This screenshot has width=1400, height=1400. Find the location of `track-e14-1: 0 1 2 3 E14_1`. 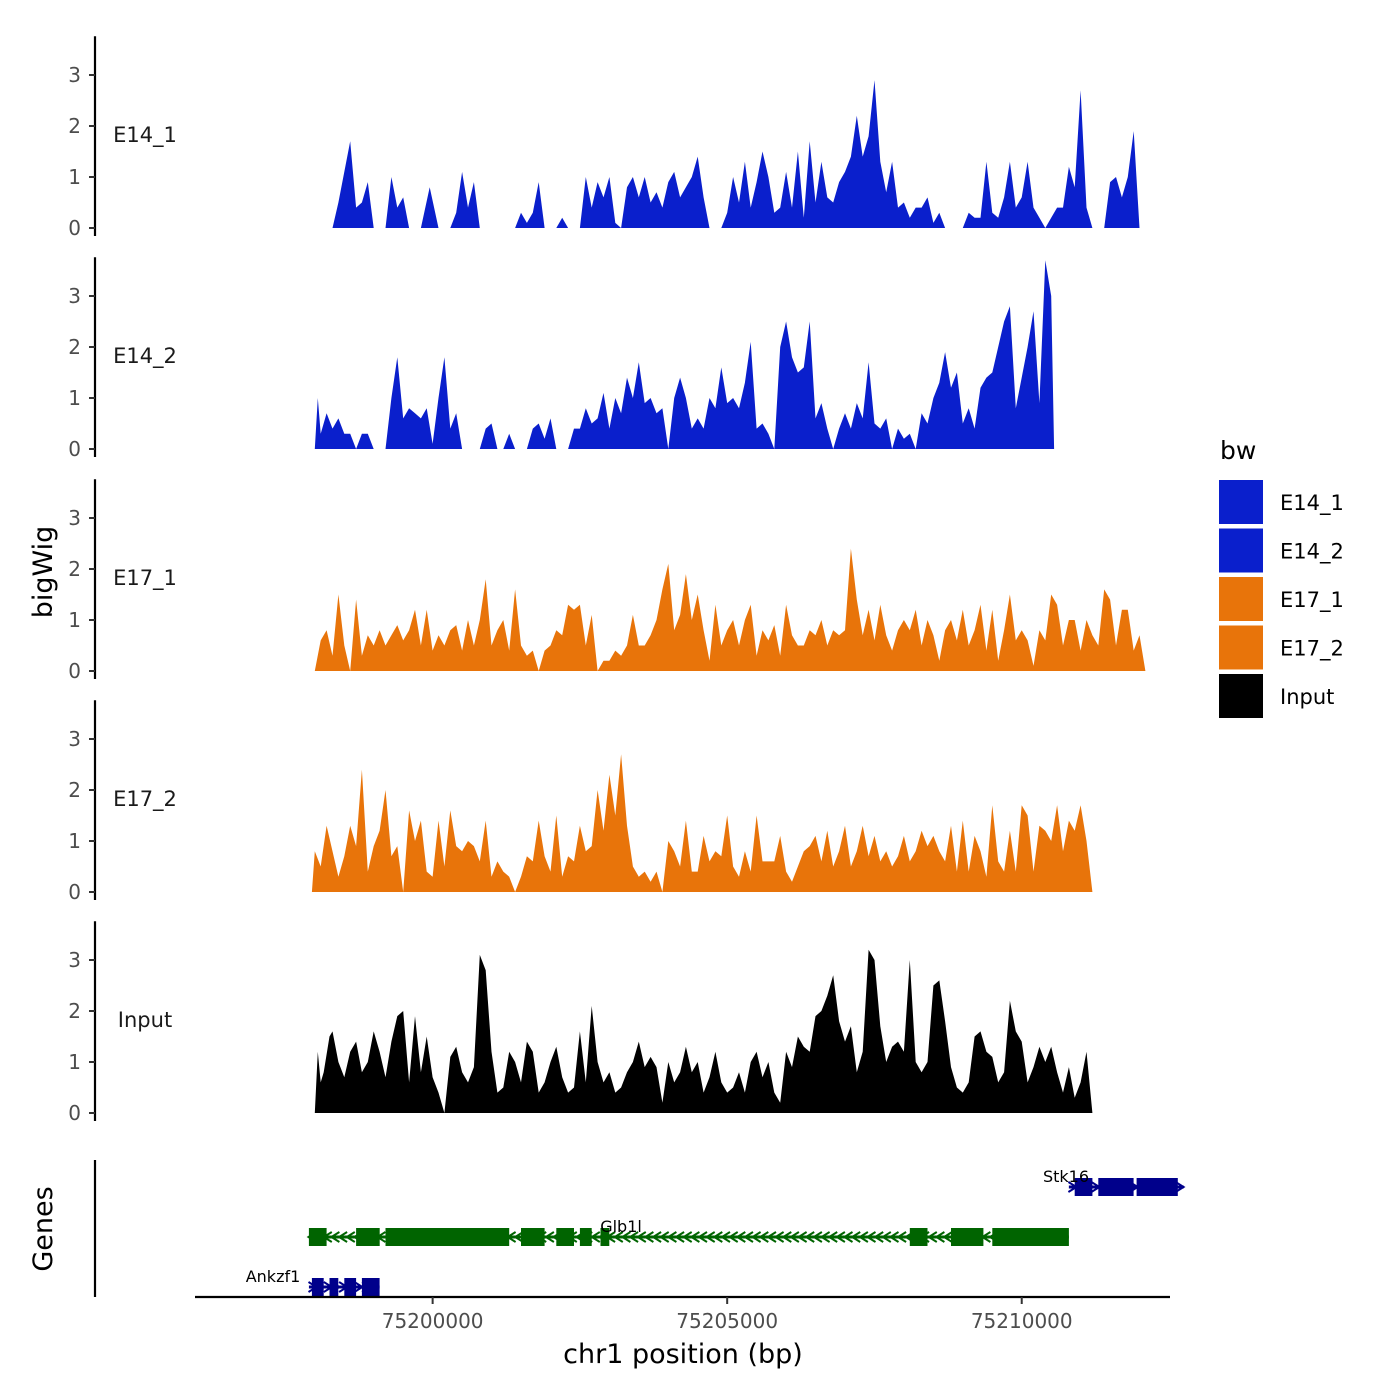

track-e14-1: 0 1 2 3 E14_1 is located at coordinates (604, 138).